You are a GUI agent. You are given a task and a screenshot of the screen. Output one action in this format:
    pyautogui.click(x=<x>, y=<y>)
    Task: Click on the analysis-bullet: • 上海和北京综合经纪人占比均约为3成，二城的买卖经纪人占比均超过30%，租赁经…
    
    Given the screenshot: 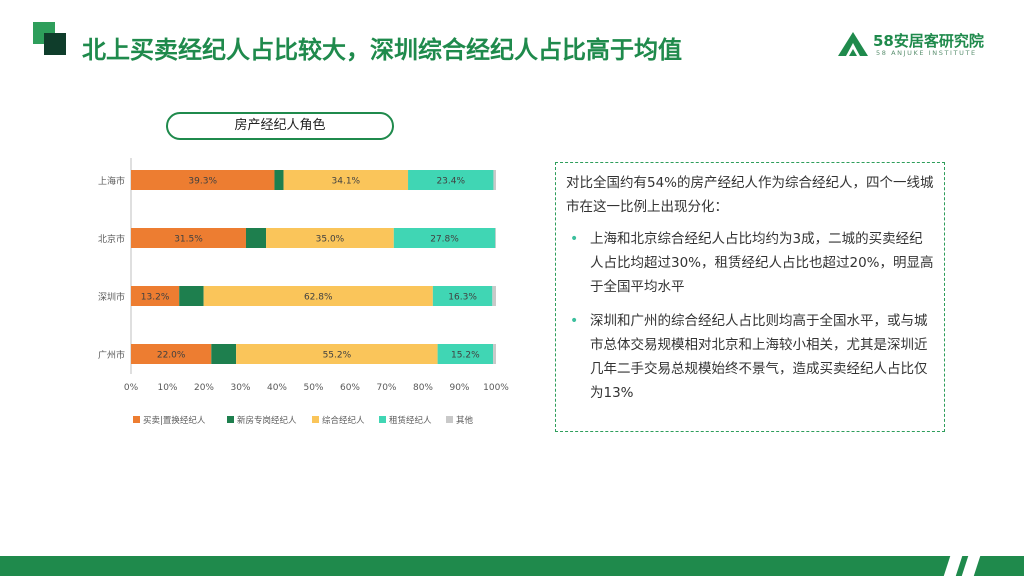 What is the action you would take?
    pyautogui.click(x=750, y=263)
    